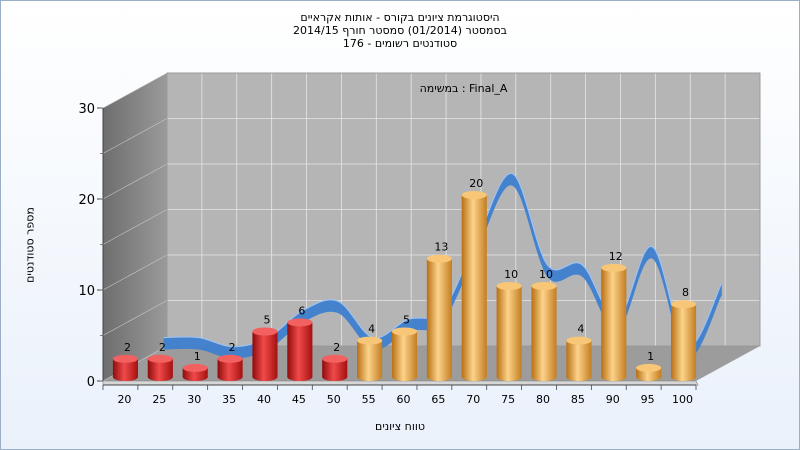 The width and height of the screenshot is (800, 450). I want to click on x-tick-label: 35, so click(229, 399).